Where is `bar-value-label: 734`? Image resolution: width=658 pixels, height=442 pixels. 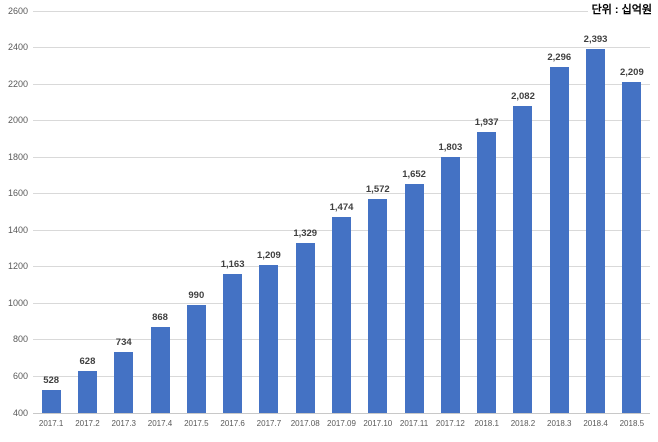 bar-value-label: 734 is located at coordinates (123, 342).